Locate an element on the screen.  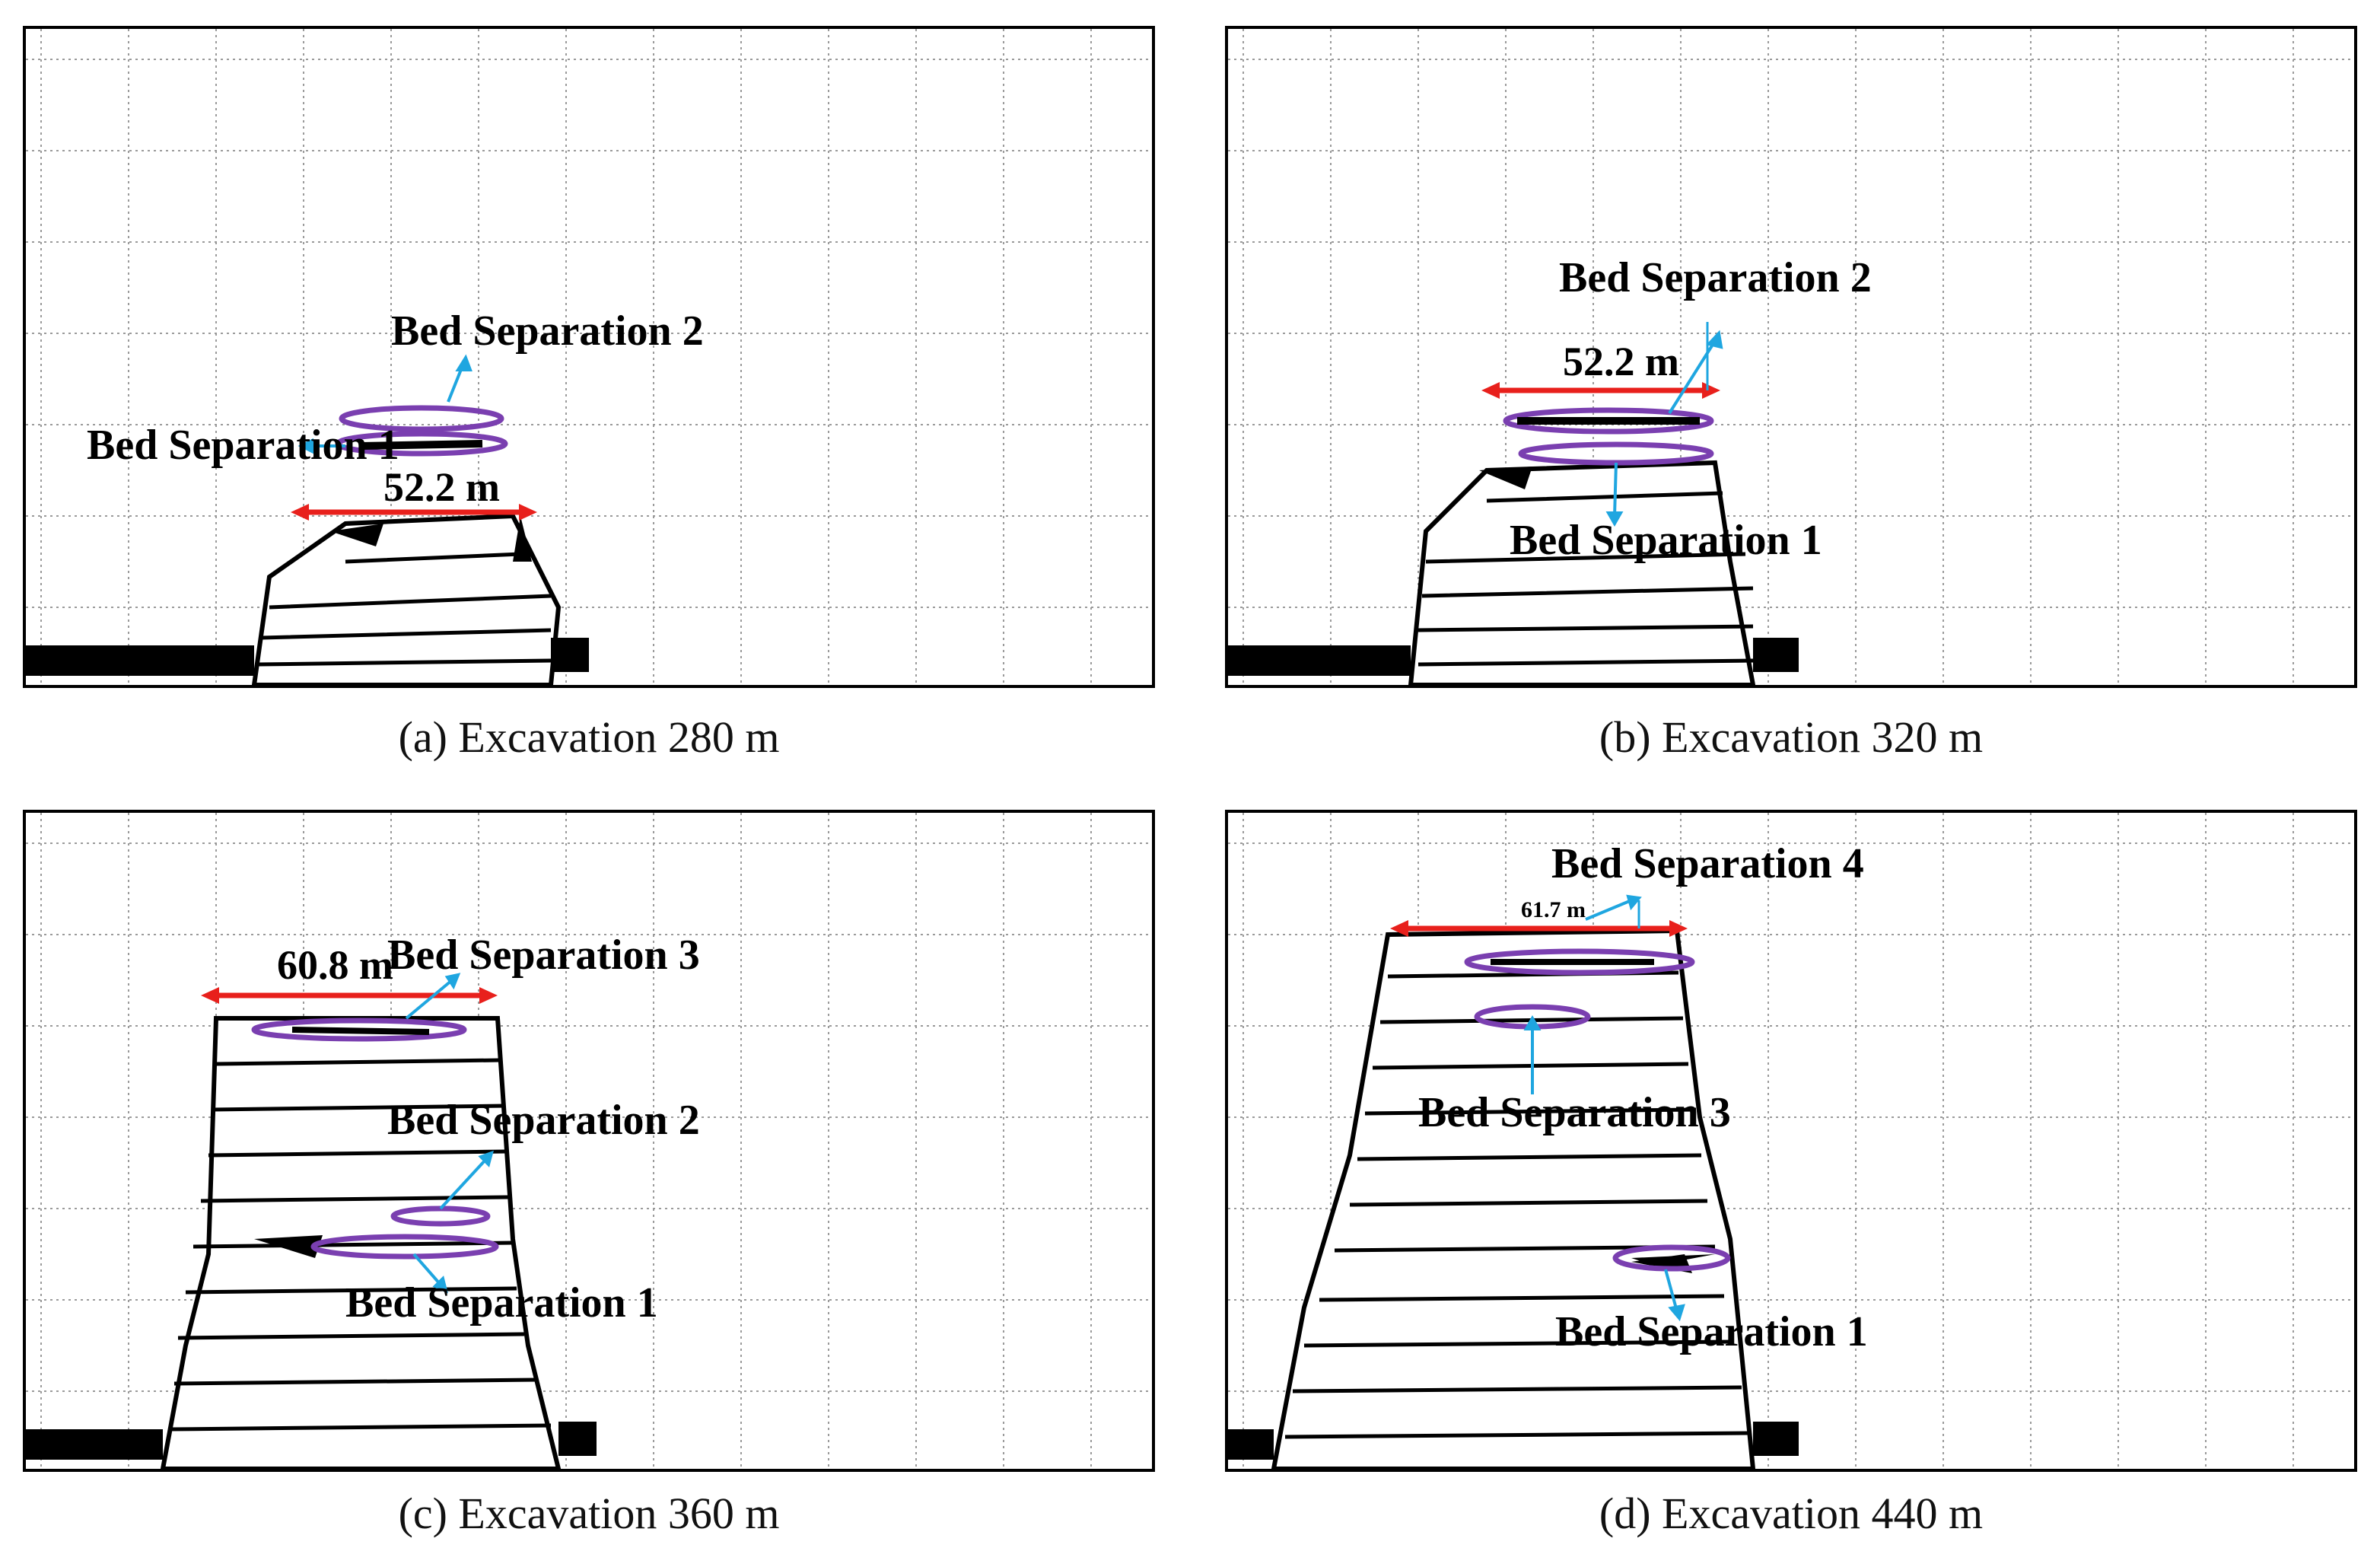
span-label: 61.7 m is located at coordinates (1553, 909).